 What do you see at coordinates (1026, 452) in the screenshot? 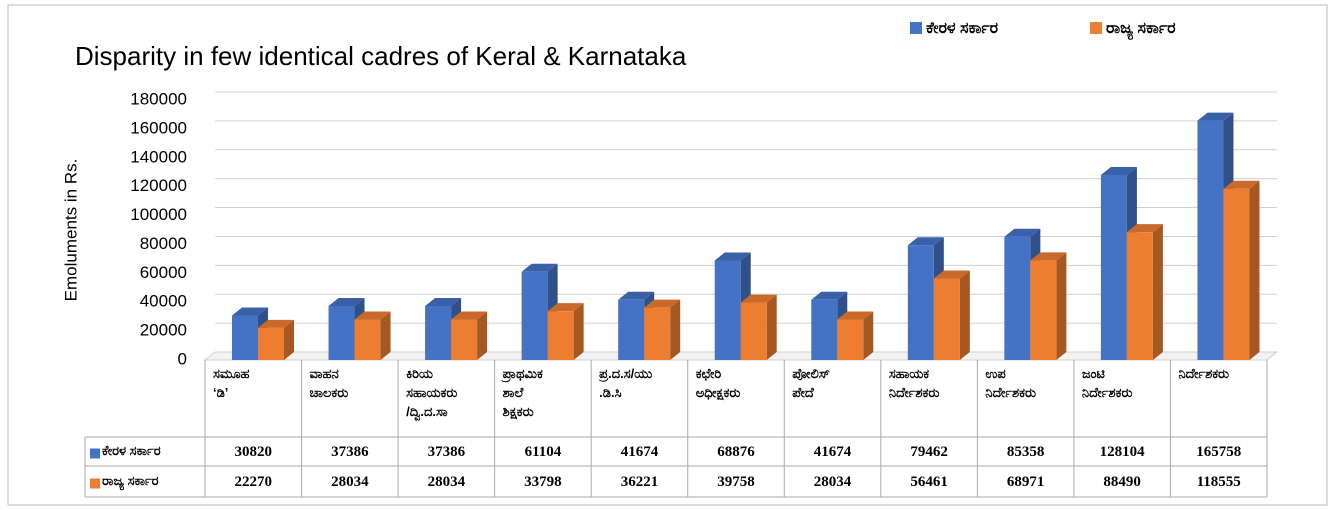
I see `table-value: 85358` at bounding box center [1026, 452].